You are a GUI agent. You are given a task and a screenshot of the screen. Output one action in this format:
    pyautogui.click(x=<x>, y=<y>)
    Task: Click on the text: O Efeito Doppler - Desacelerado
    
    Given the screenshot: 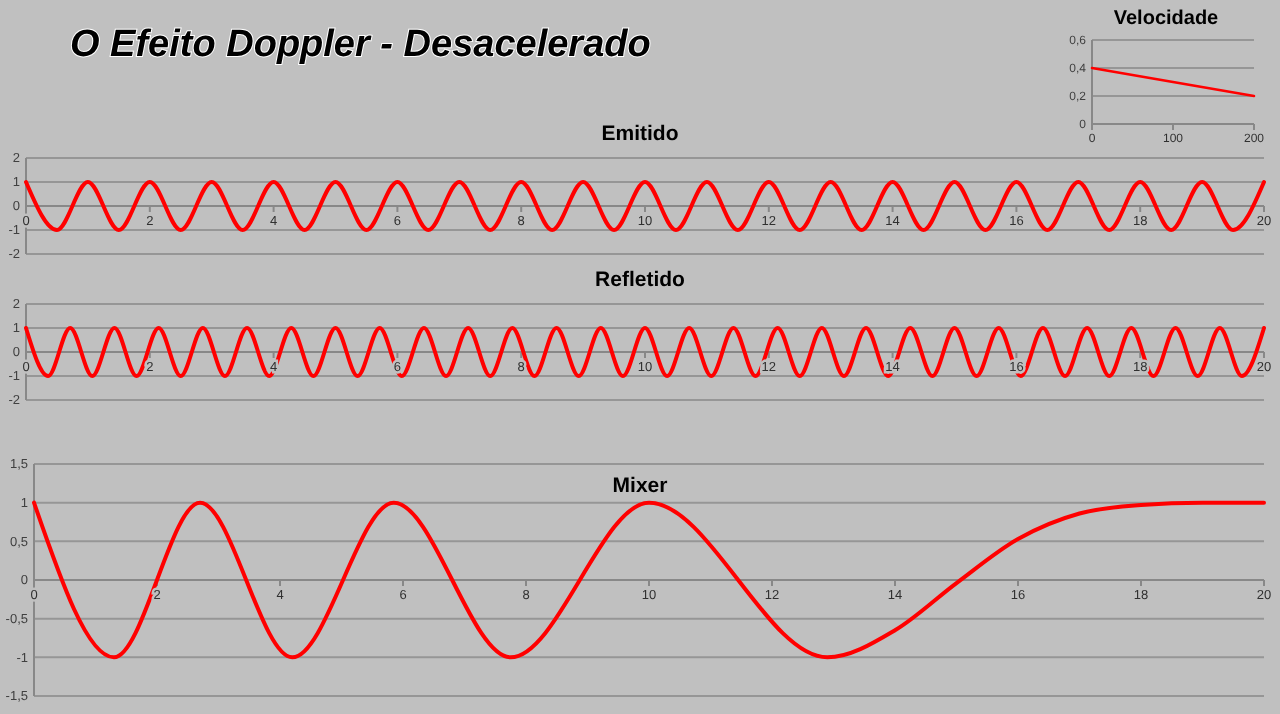 What is the action you would take?
    pyautogui.click(x=360, y=45)
    